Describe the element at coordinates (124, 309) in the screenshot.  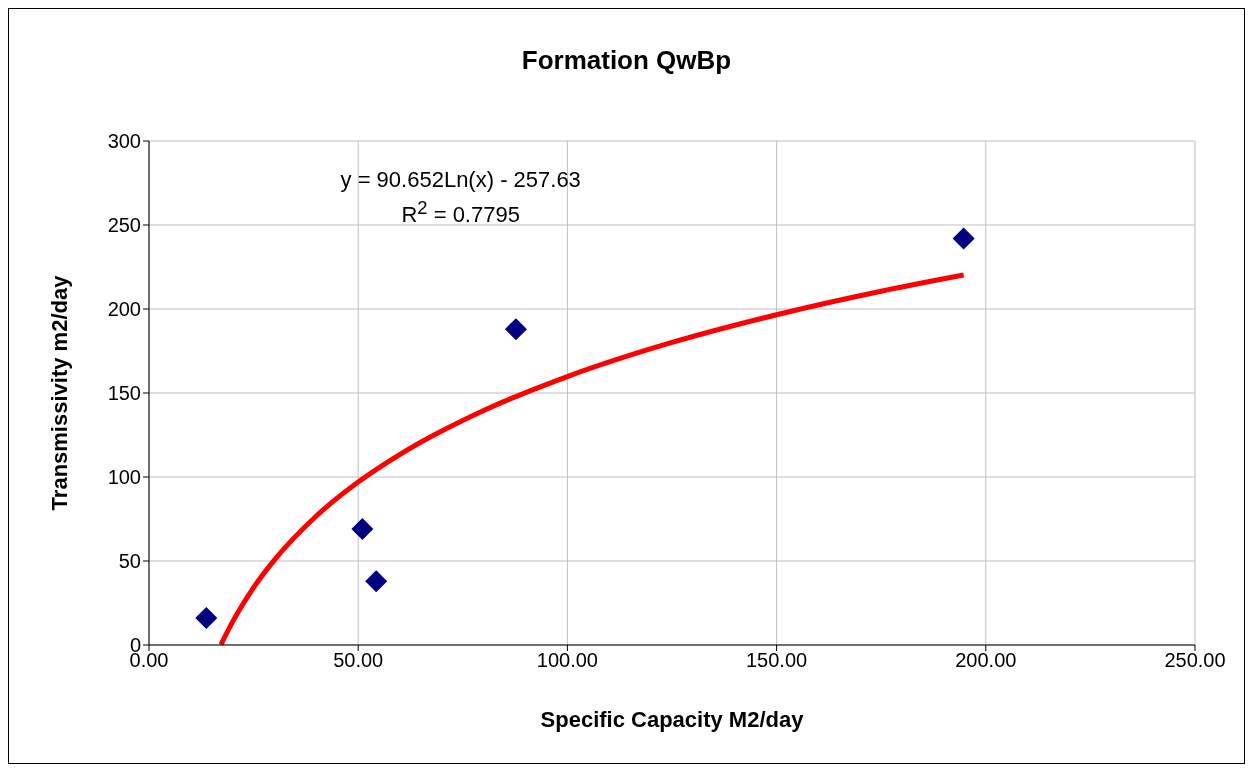
I see `y-tick-label: 200` at that location.